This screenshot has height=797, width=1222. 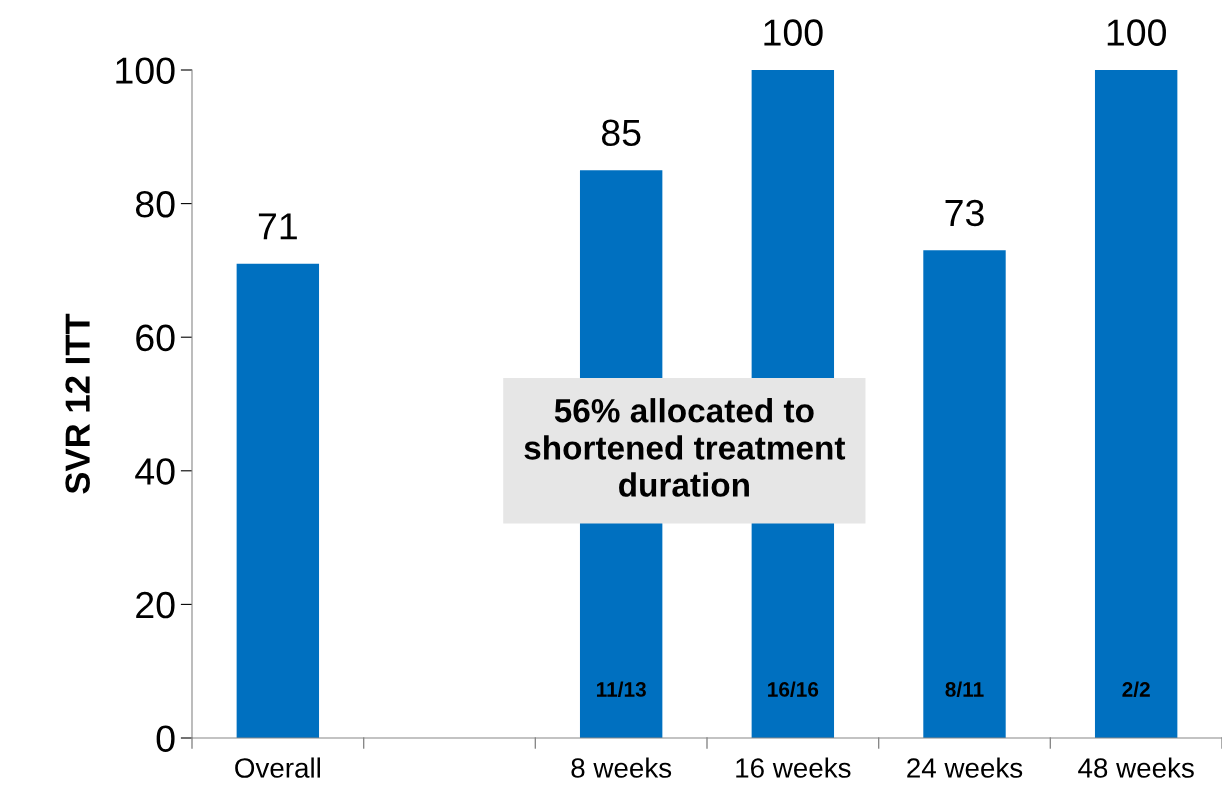 I want to click on y-tick-label: 60, so click(x=155, y=338).